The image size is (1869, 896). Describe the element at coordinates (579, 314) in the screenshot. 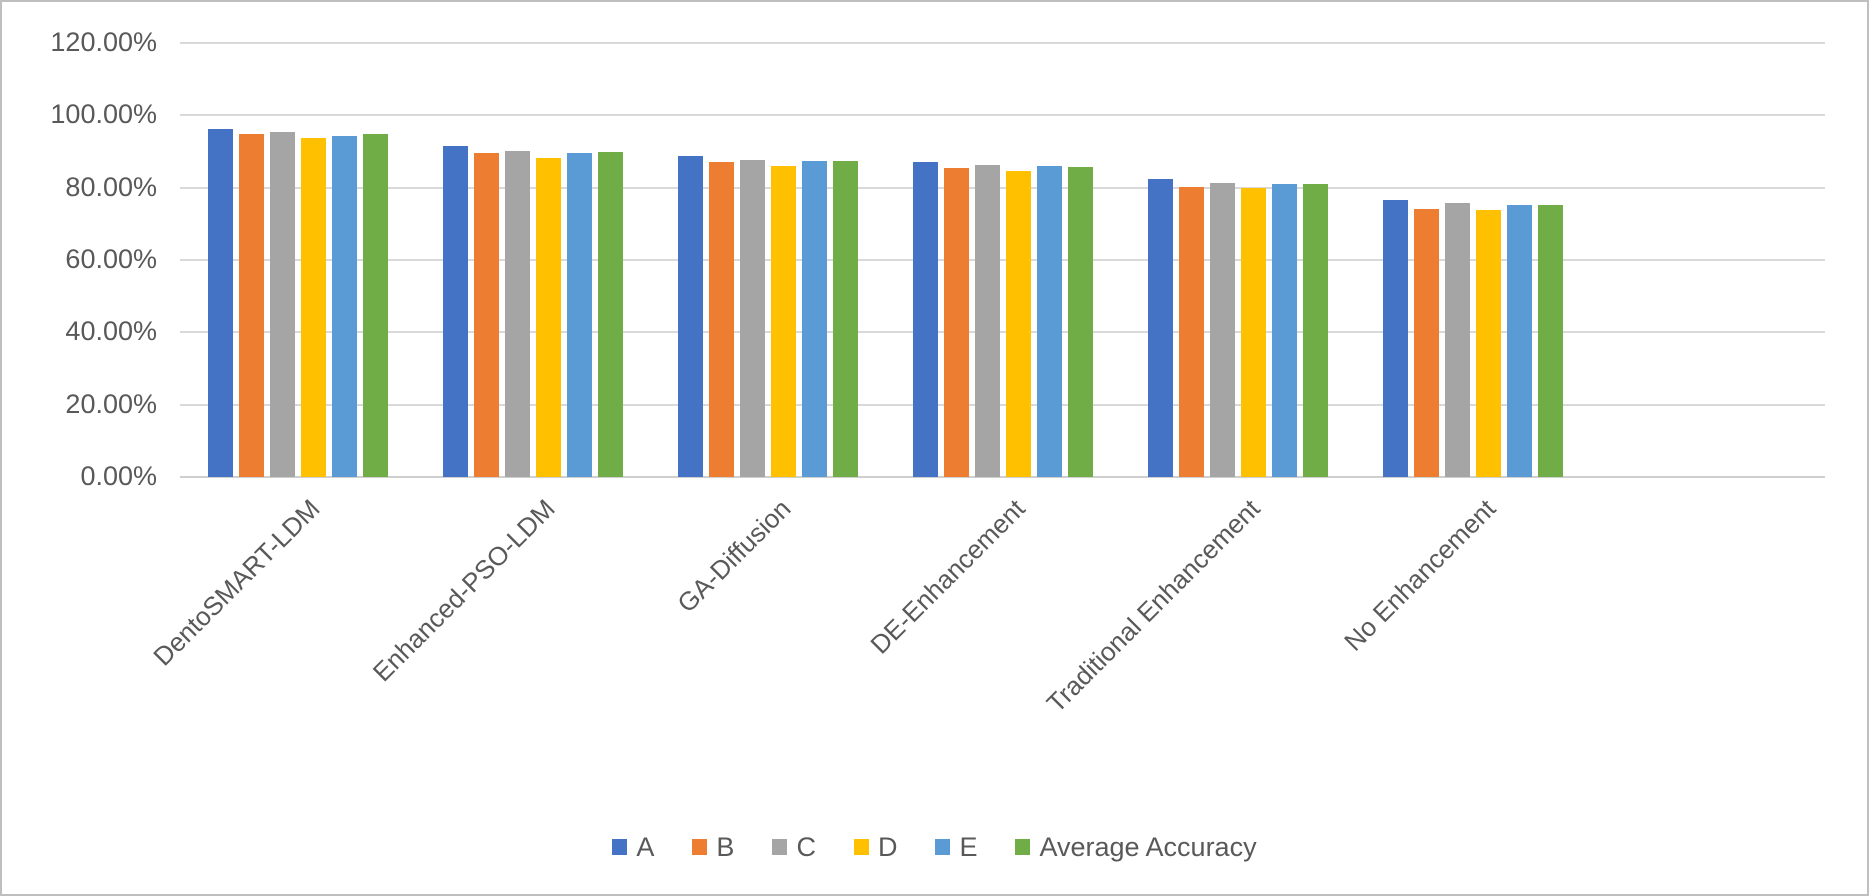

I see `bar-e-enhanced-pso-ldm` at that location.